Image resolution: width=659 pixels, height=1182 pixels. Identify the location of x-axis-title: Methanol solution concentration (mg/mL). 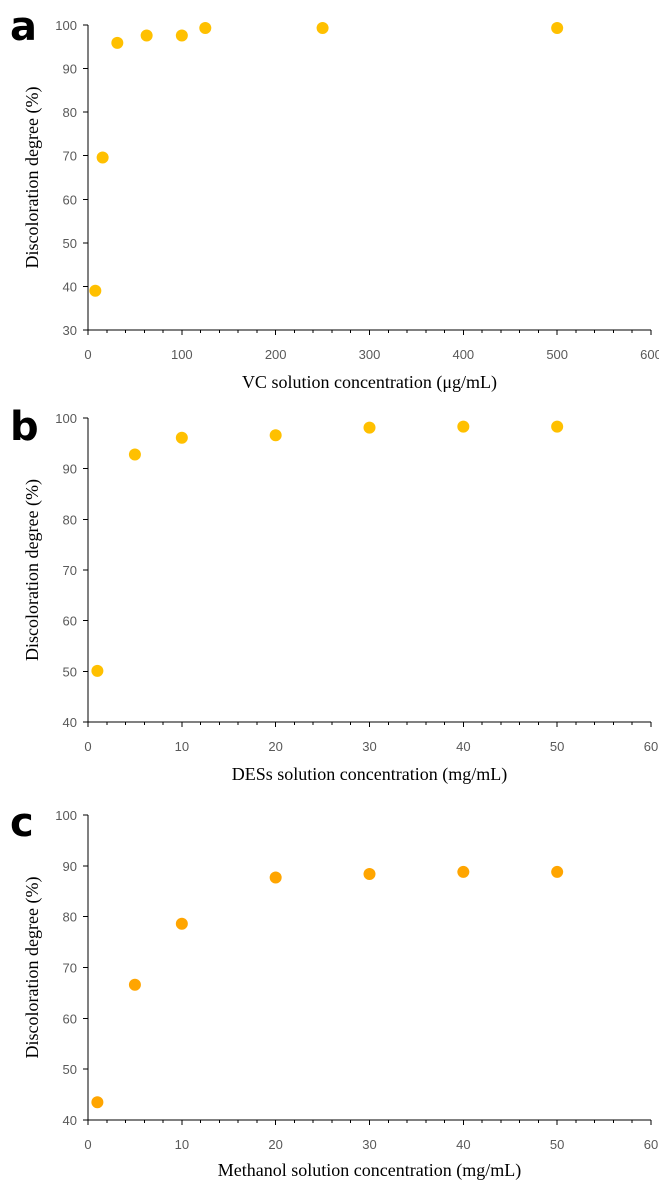
(369, 1170).